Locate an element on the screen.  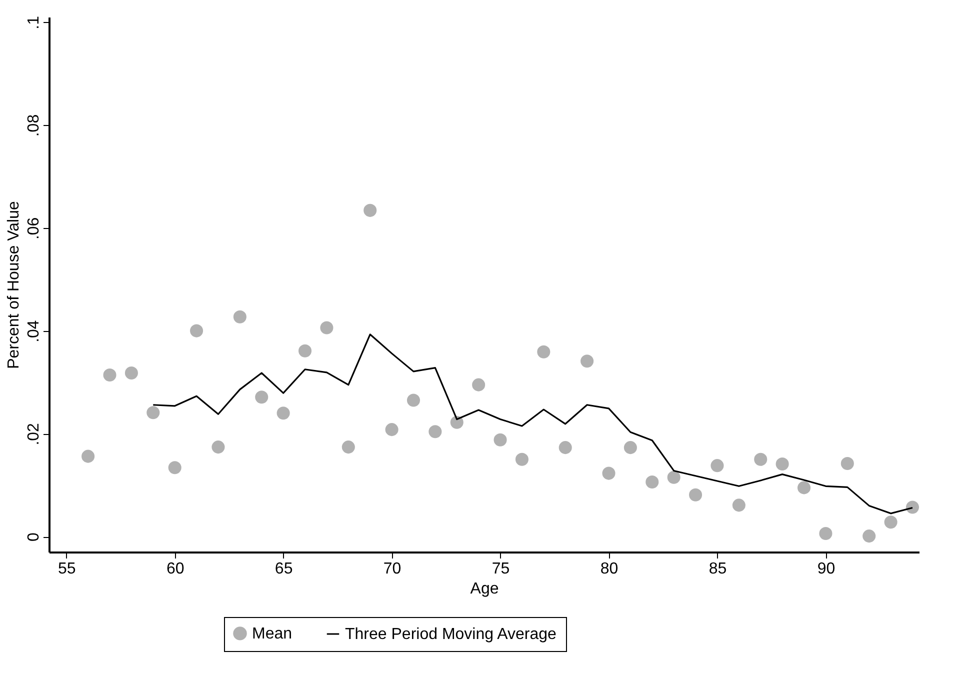
x-tick-label: 90 is located at coordinates (826, 569).